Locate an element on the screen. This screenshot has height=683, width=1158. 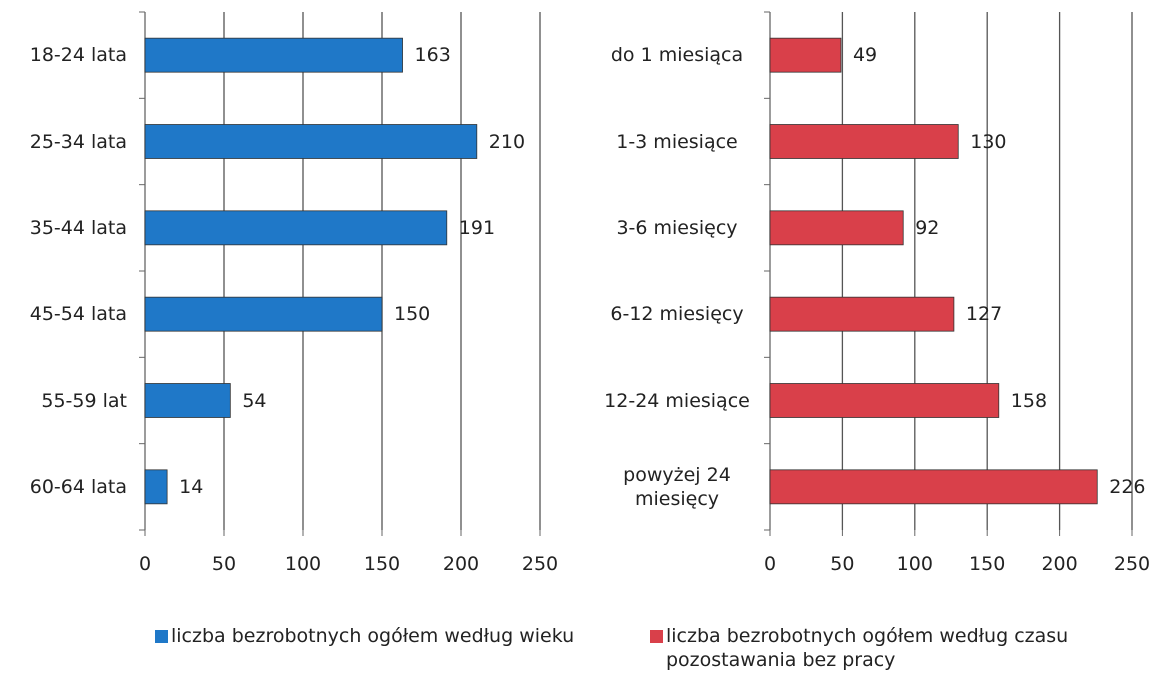
data-label: 150 is located at coordinates (412, 314).